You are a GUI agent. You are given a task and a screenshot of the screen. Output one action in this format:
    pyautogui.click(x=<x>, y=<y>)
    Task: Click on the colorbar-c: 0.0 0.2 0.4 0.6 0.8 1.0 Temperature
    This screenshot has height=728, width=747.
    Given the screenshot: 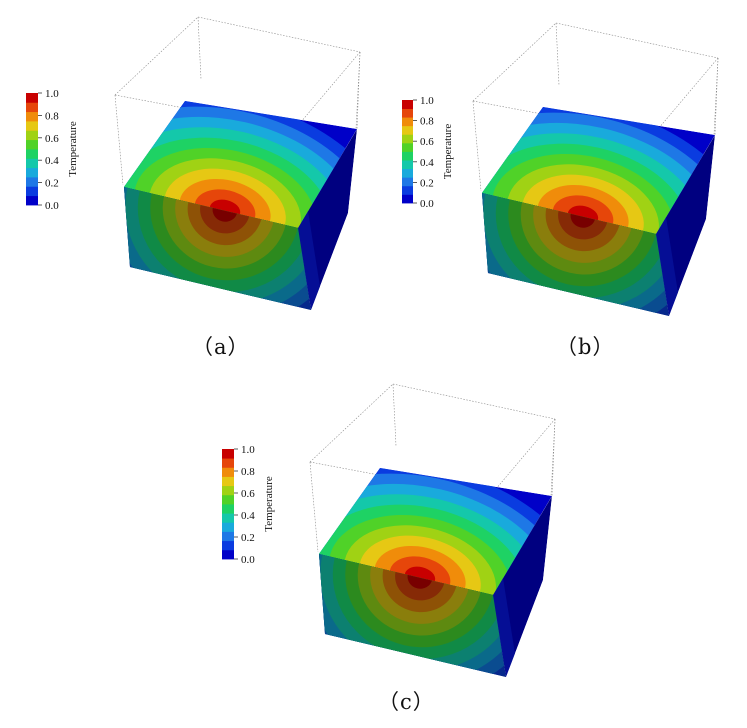 What is the action you would take?
    pyautogui.click(x=248, y=505)
    